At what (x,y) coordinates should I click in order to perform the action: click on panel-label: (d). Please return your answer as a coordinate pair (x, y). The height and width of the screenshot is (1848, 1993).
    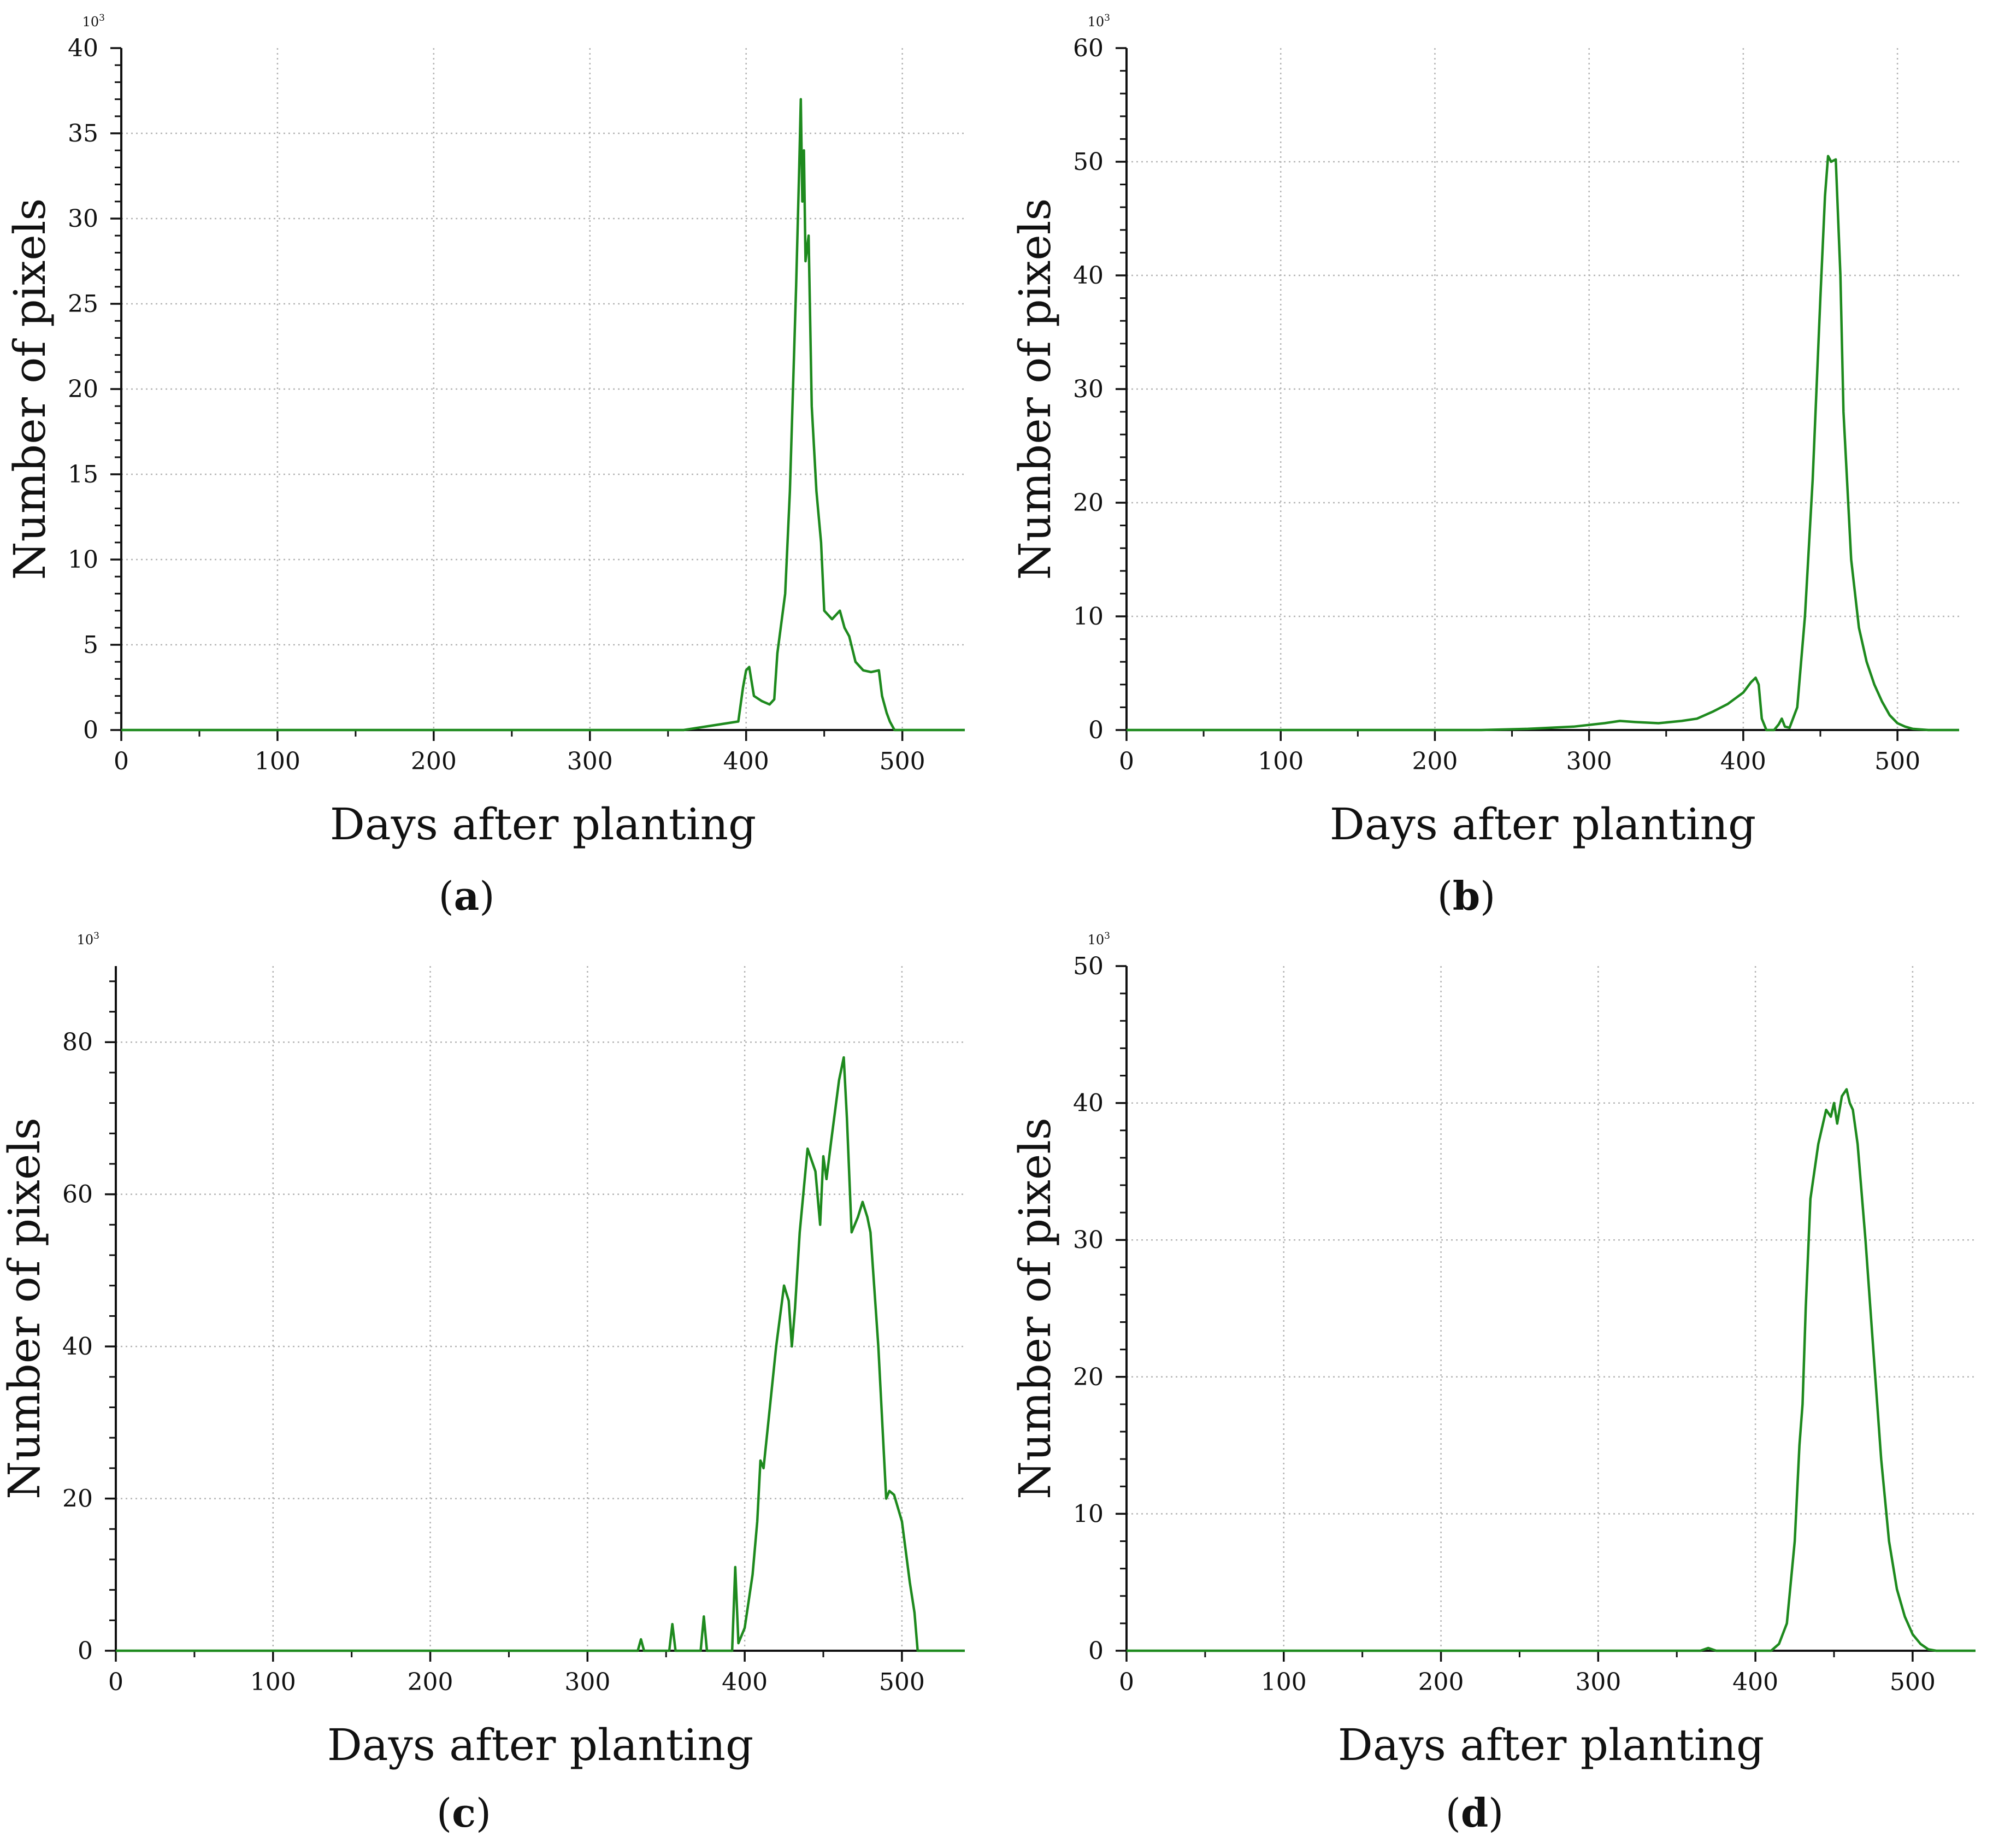
    Looking at the image, I should click on (1475, 1813).